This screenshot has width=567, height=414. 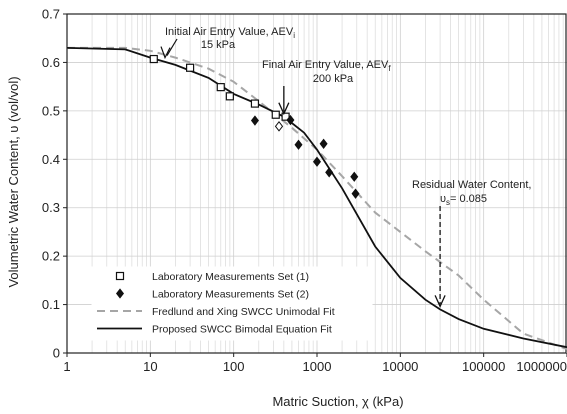 I want to click on y-tick-label: 0.7, so click(x=51, y=14).